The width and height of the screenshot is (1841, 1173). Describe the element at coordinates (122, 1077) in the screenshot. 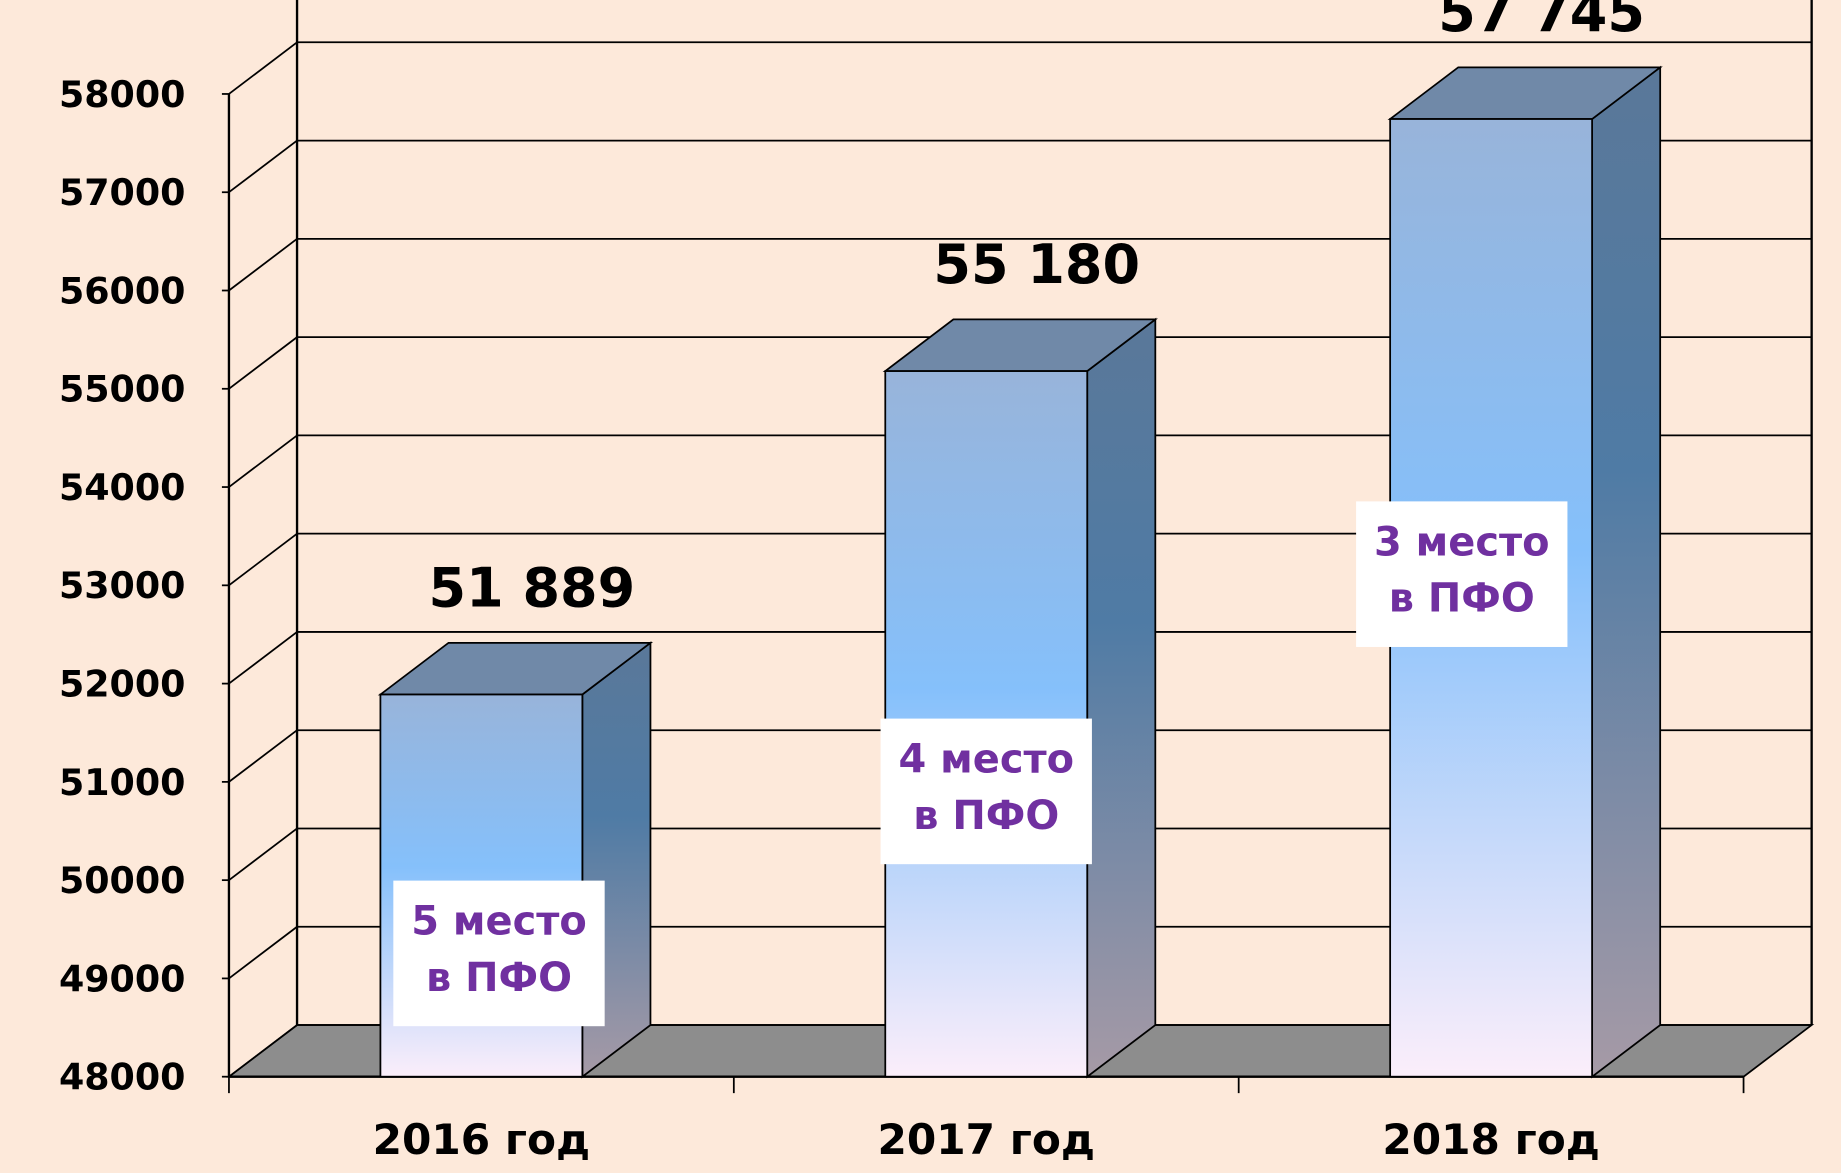

I see `y-tick-label: 48000` at that location.